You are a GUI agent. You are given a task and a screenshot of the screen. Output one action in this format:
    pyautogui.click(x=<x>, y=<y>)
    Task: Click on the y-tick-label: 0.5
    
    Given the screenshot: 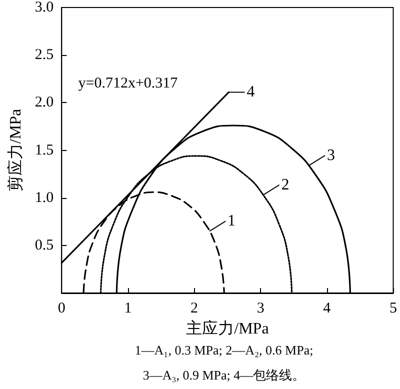 What is the action you would take?
    pyautogui.click(x=44, y=245)
    